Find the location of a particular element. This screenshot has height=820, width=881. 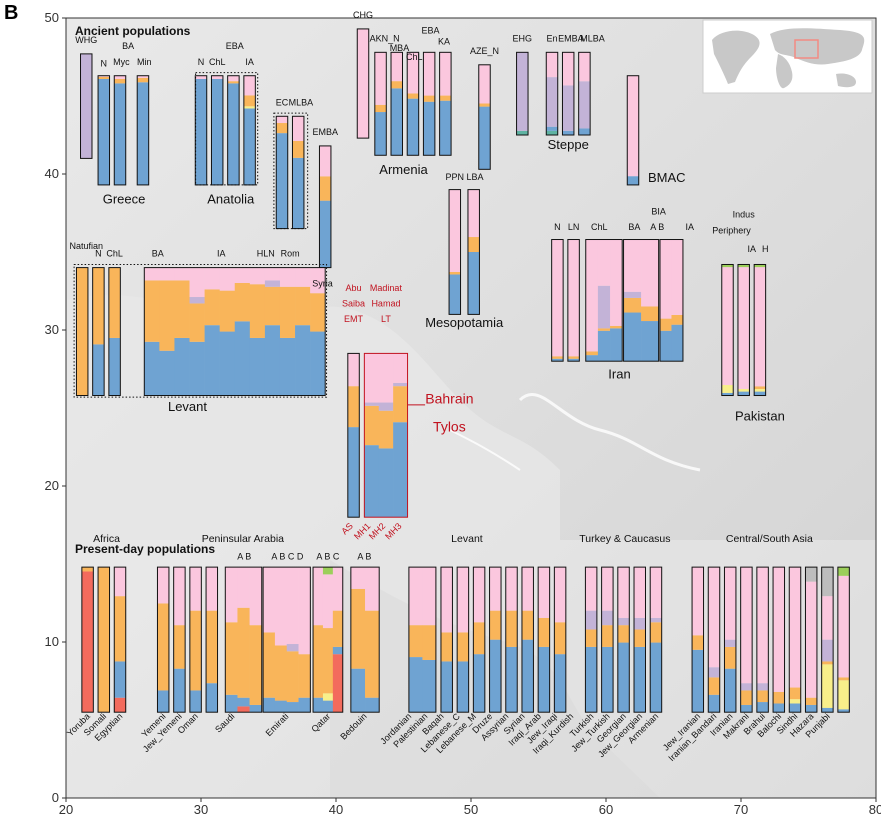

group-label: A B C D is located at coordinates (287, 556).